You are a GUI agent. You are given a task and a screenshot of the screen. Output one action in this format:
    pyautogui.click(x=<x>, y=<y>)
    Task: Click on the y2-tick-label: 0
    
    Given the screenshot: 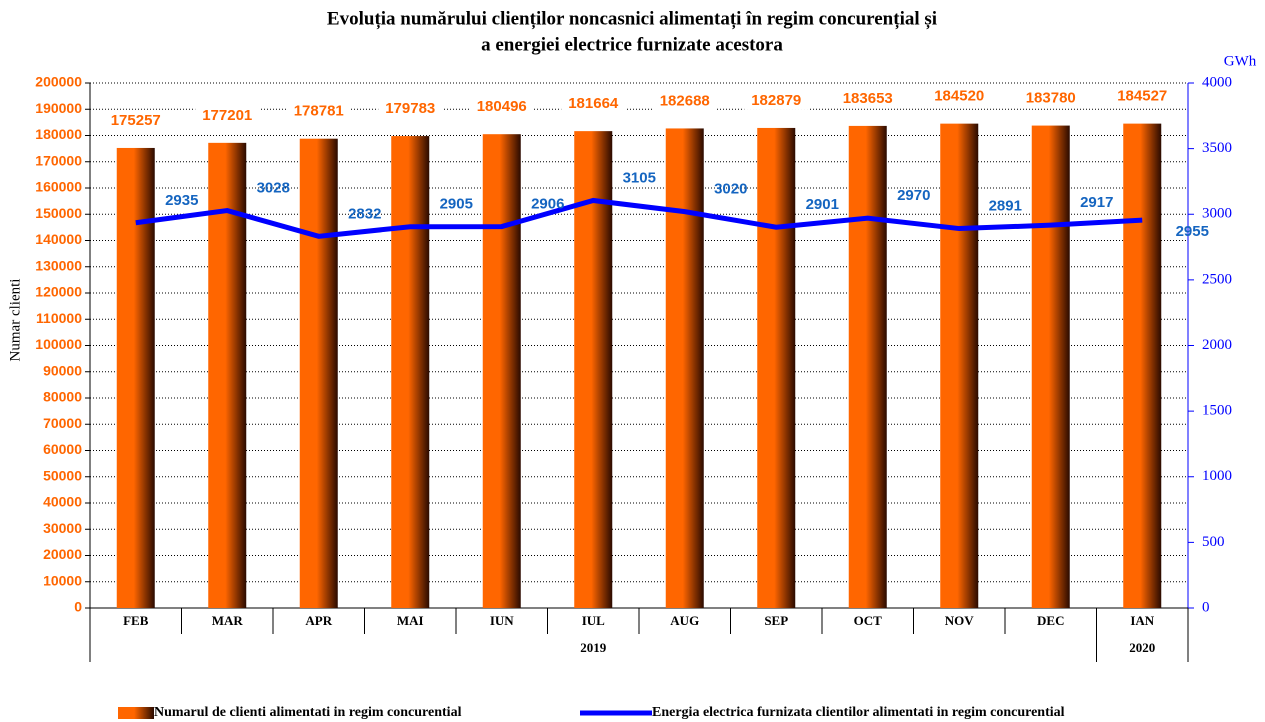 What is the action you would take?
    pyautogui.click(x=1206, y=607)
    